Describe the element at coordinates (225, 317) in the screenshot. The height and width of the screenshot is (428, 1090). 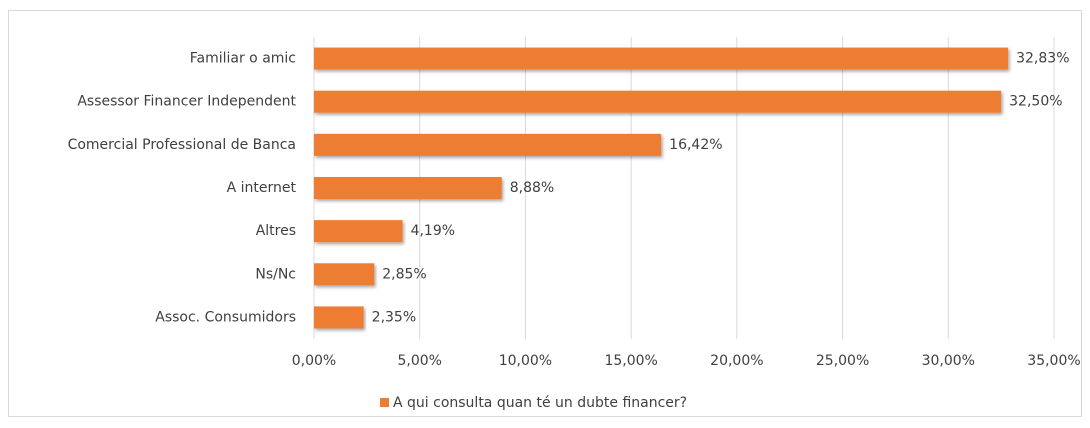
I see `y-tick-label: Assoc. Consumidors` at that location.